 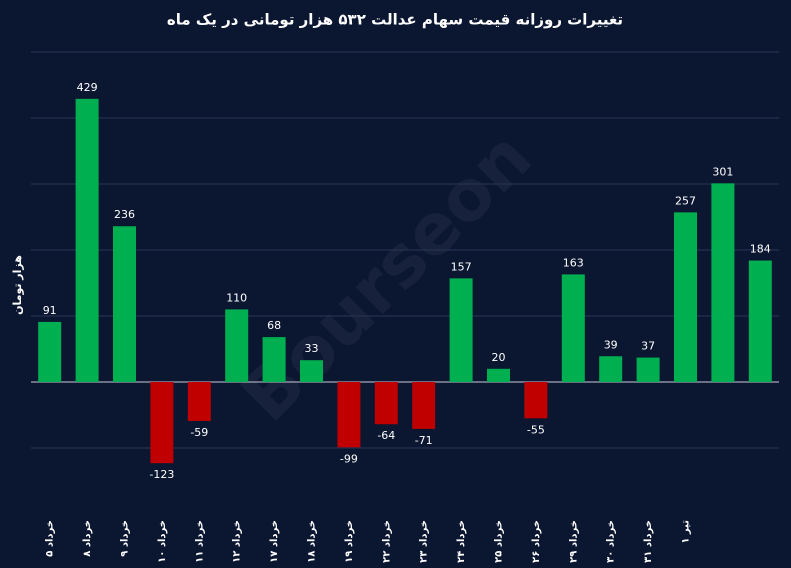 What do you see at coordinates (499, 357) in the screenshot?
I see `value-label: 20` at bounding box center [499, 357].